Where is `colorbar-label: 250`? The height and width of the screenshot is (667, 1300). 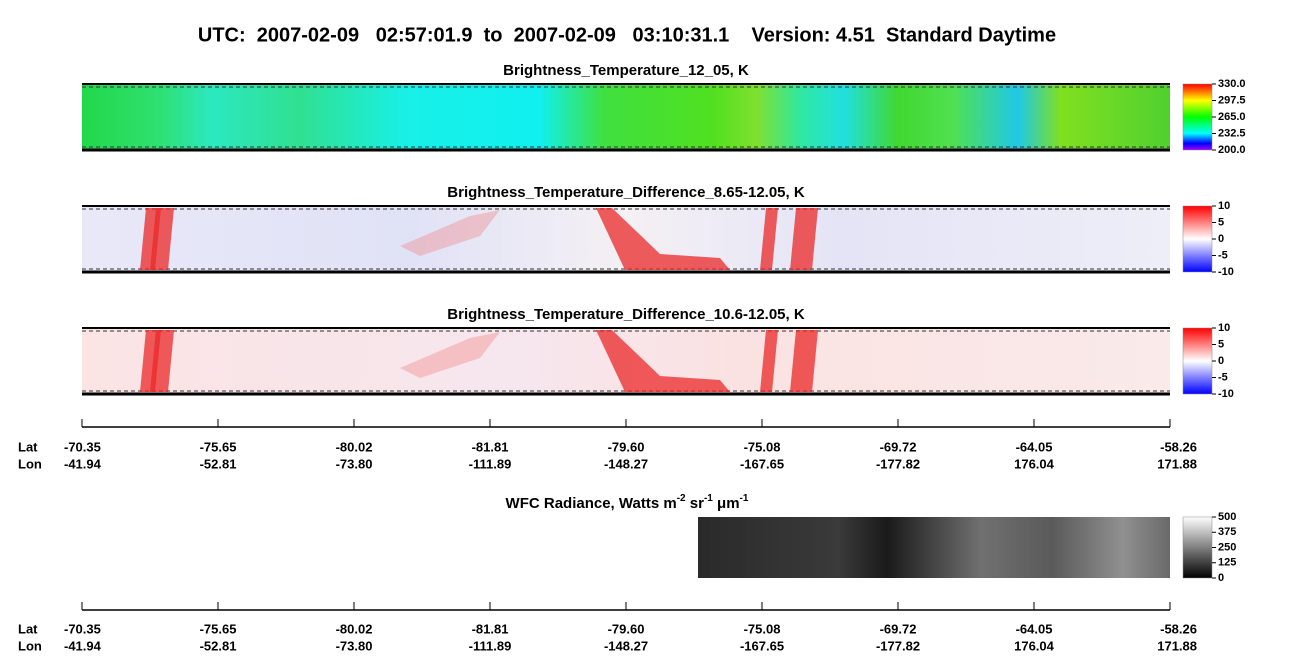
colorbar-label: 250 is located at coordinates (1227, 547).